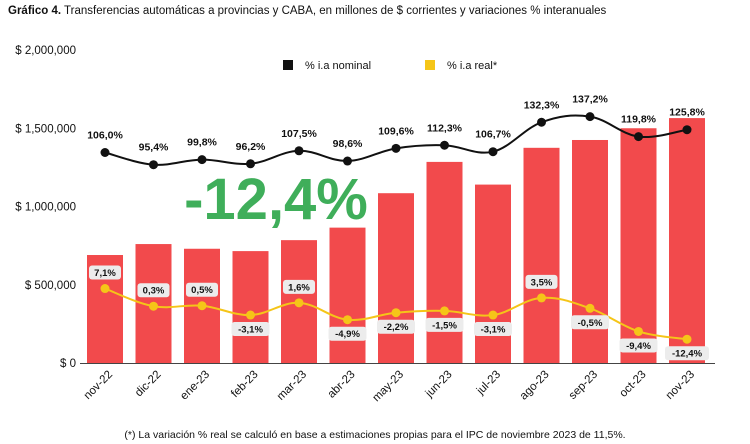 This screenshot has height=444, width=750. I want to click on real-data-label-group: -3,1%, so click(250, 329).